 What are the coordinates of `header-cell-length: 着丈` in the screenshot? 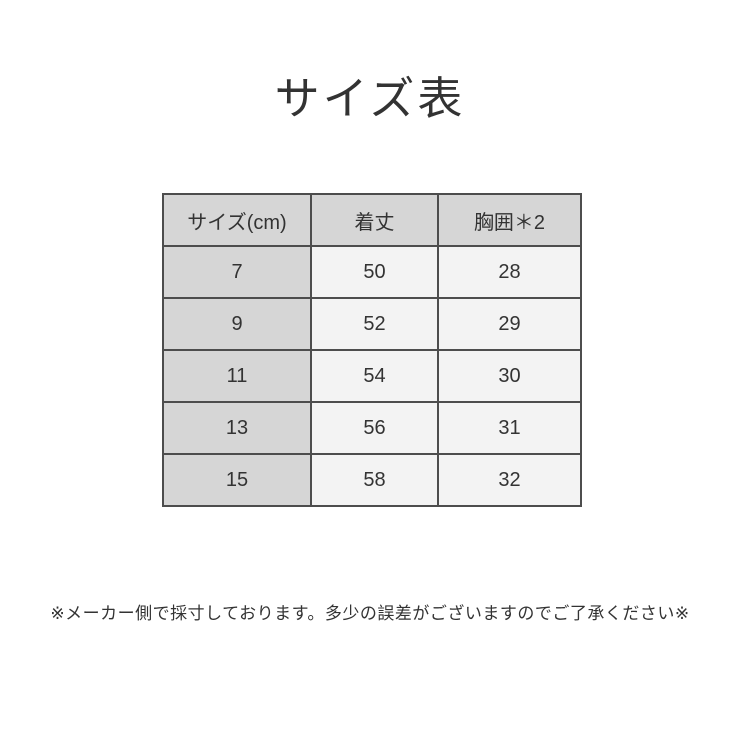 It's located at (374, 220).